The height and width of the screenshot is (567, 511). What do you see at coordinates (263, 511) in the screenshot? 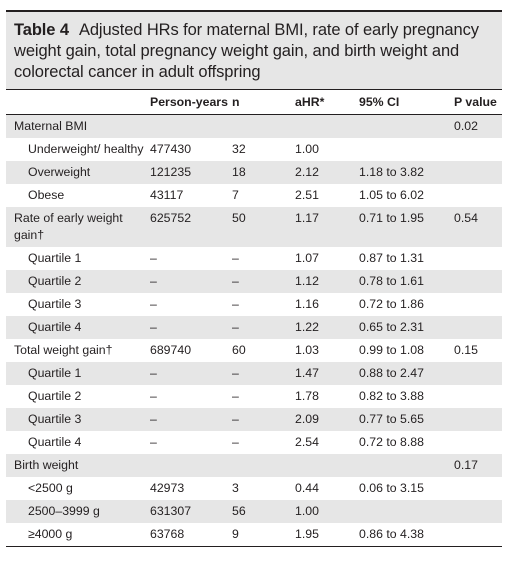
I see `cell-n: 56` at bounding box center [263, 511].